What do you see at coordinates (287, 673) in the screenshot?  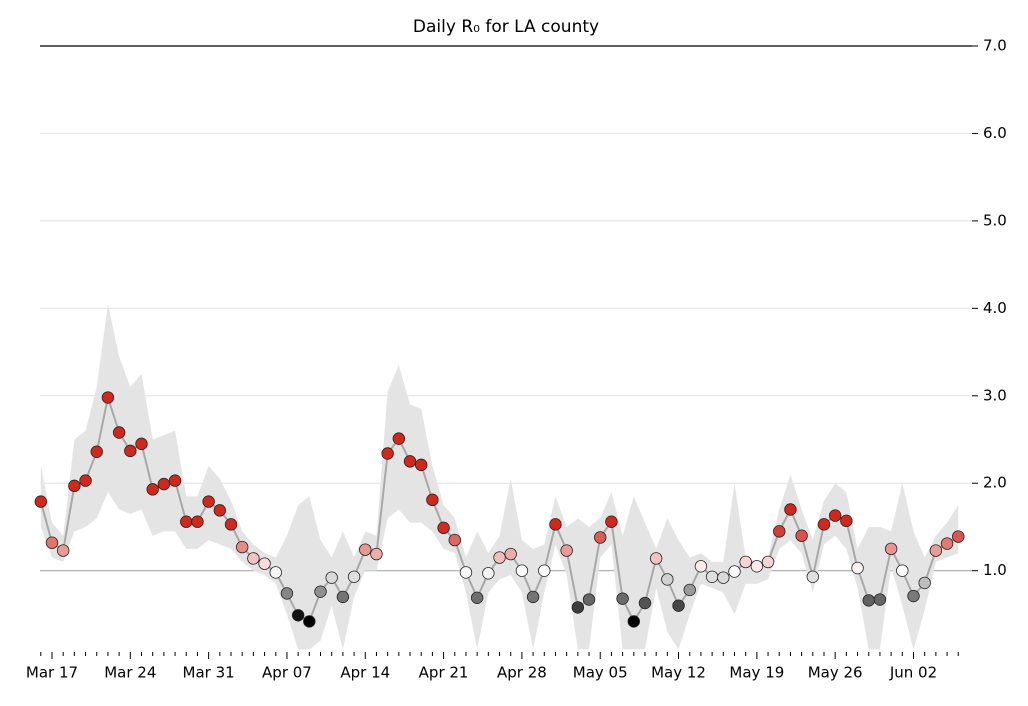 I see `x-tick-label: Apr 07` at bounding box center [287, 673].